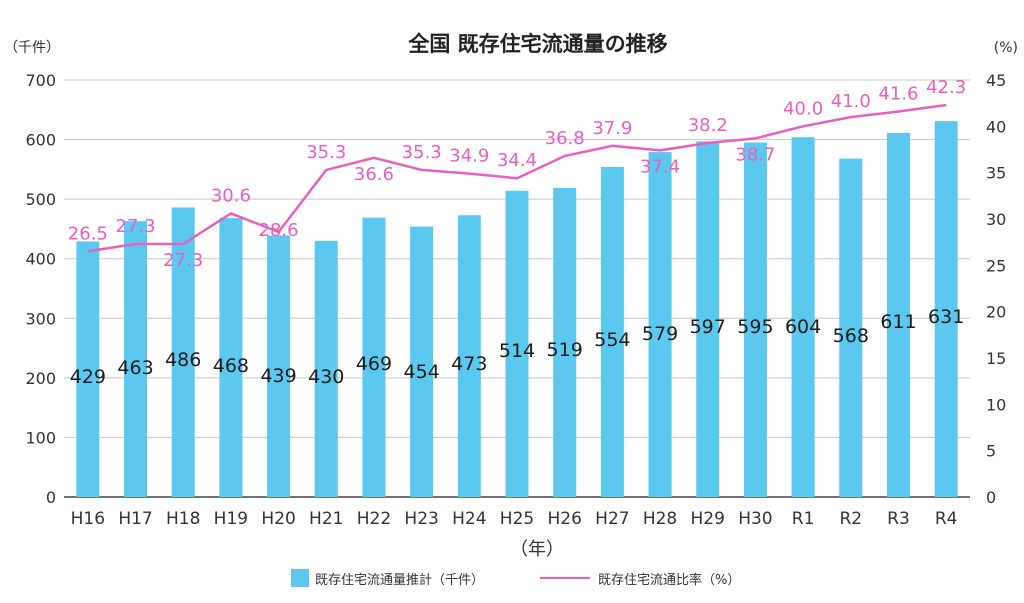 Image resolution: width=1024 pixels, height=603 pixels. I want to click on line-value-label: 38.7, so click(755, 154).